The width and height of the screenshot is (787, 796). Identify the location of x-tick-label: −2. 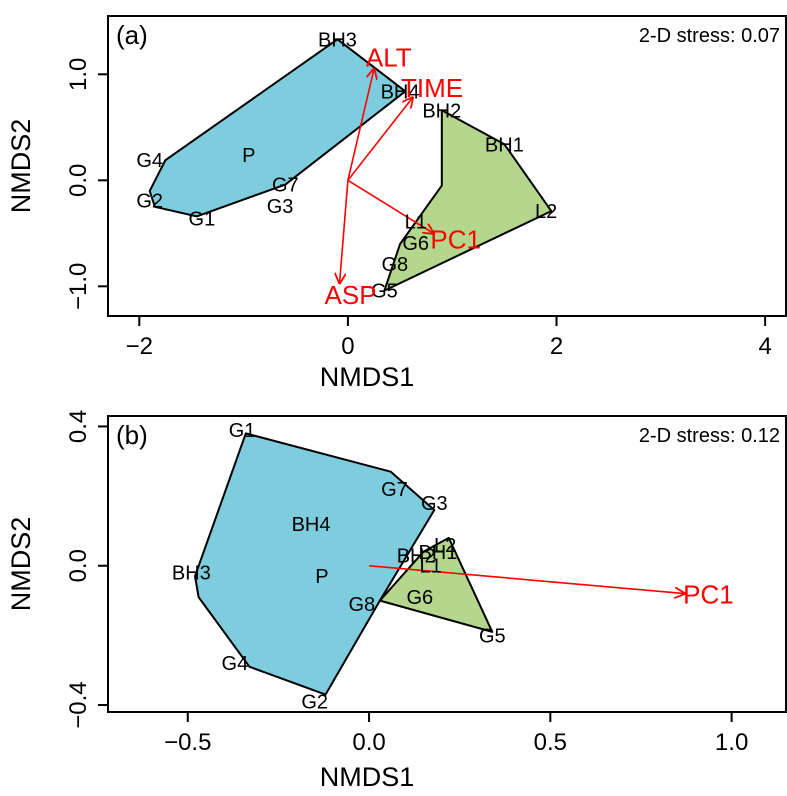
(139, 346).